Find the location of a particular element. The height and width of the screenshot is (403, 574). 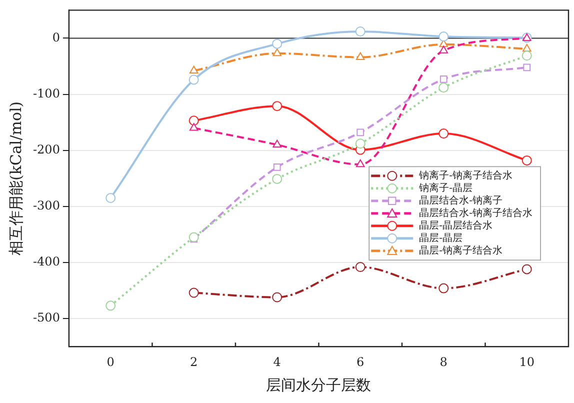

legend-label: 晶层-晶层 is located at coordinates (441, 238).